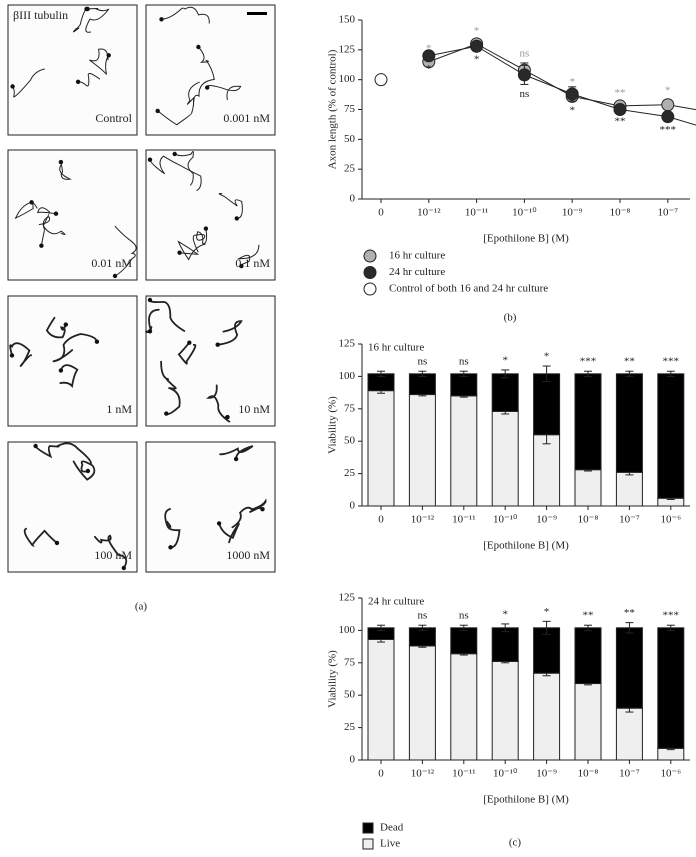  Describe the element at coordinates (526, 239) in the screenshot. I see `x-axis-label: [Epothilone B] (M)` at that location.